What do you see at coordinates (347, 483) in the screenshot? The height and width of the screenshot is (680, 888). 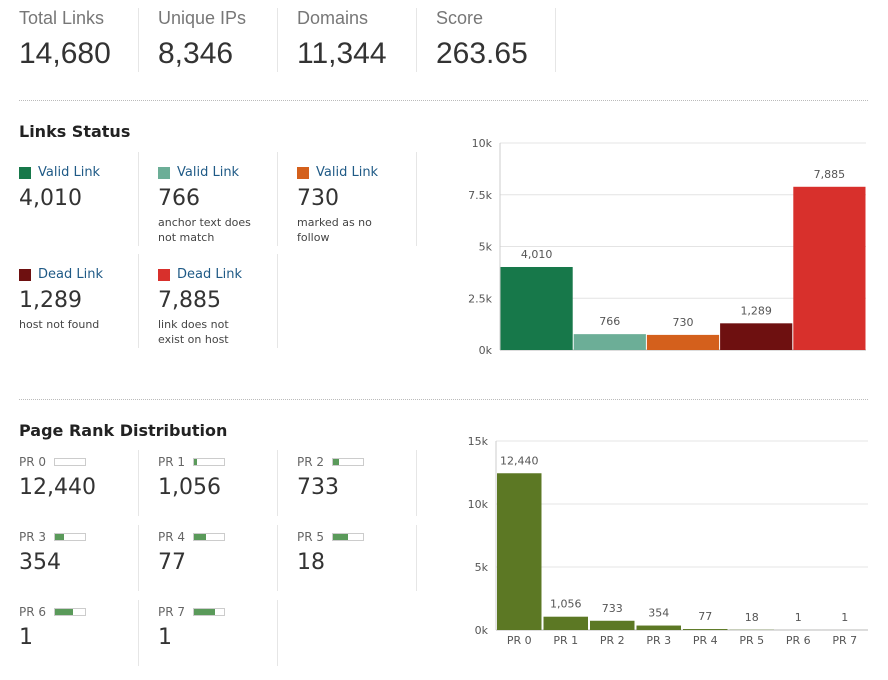 I see `rank-cell: PR 2 733` at bounding box center [347, 483].